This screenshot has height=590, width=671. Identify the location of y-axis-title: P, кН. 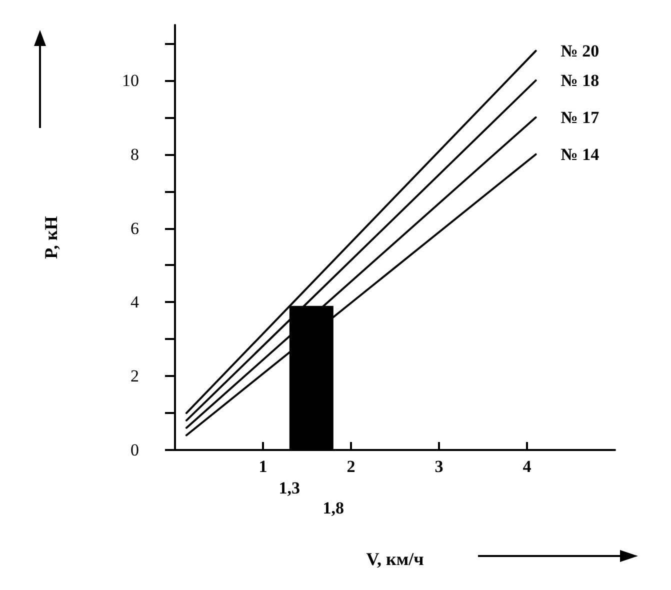
(51, 237).